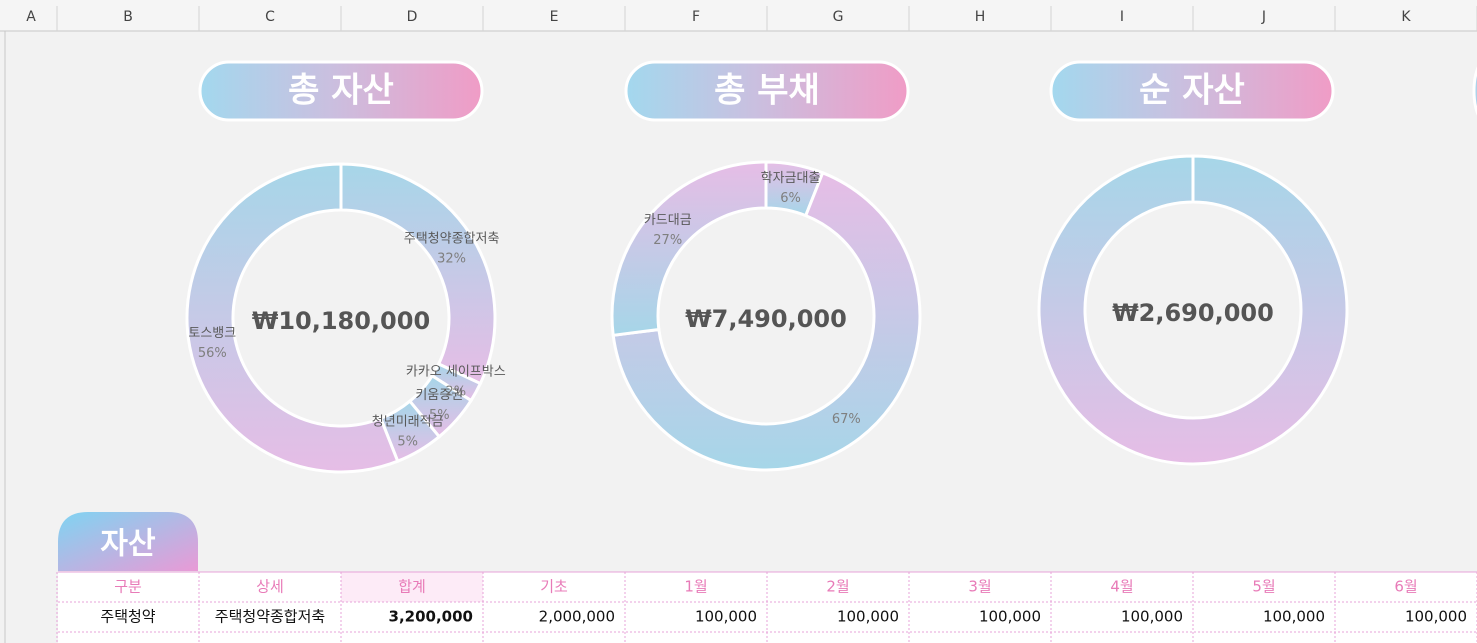 The height and width of the screenshot is (643, 1477). What do you see at coordinates (408, 421) in the screenshot?
I see `slice-label: 청년미래적금` at bounding box center [408, 421].